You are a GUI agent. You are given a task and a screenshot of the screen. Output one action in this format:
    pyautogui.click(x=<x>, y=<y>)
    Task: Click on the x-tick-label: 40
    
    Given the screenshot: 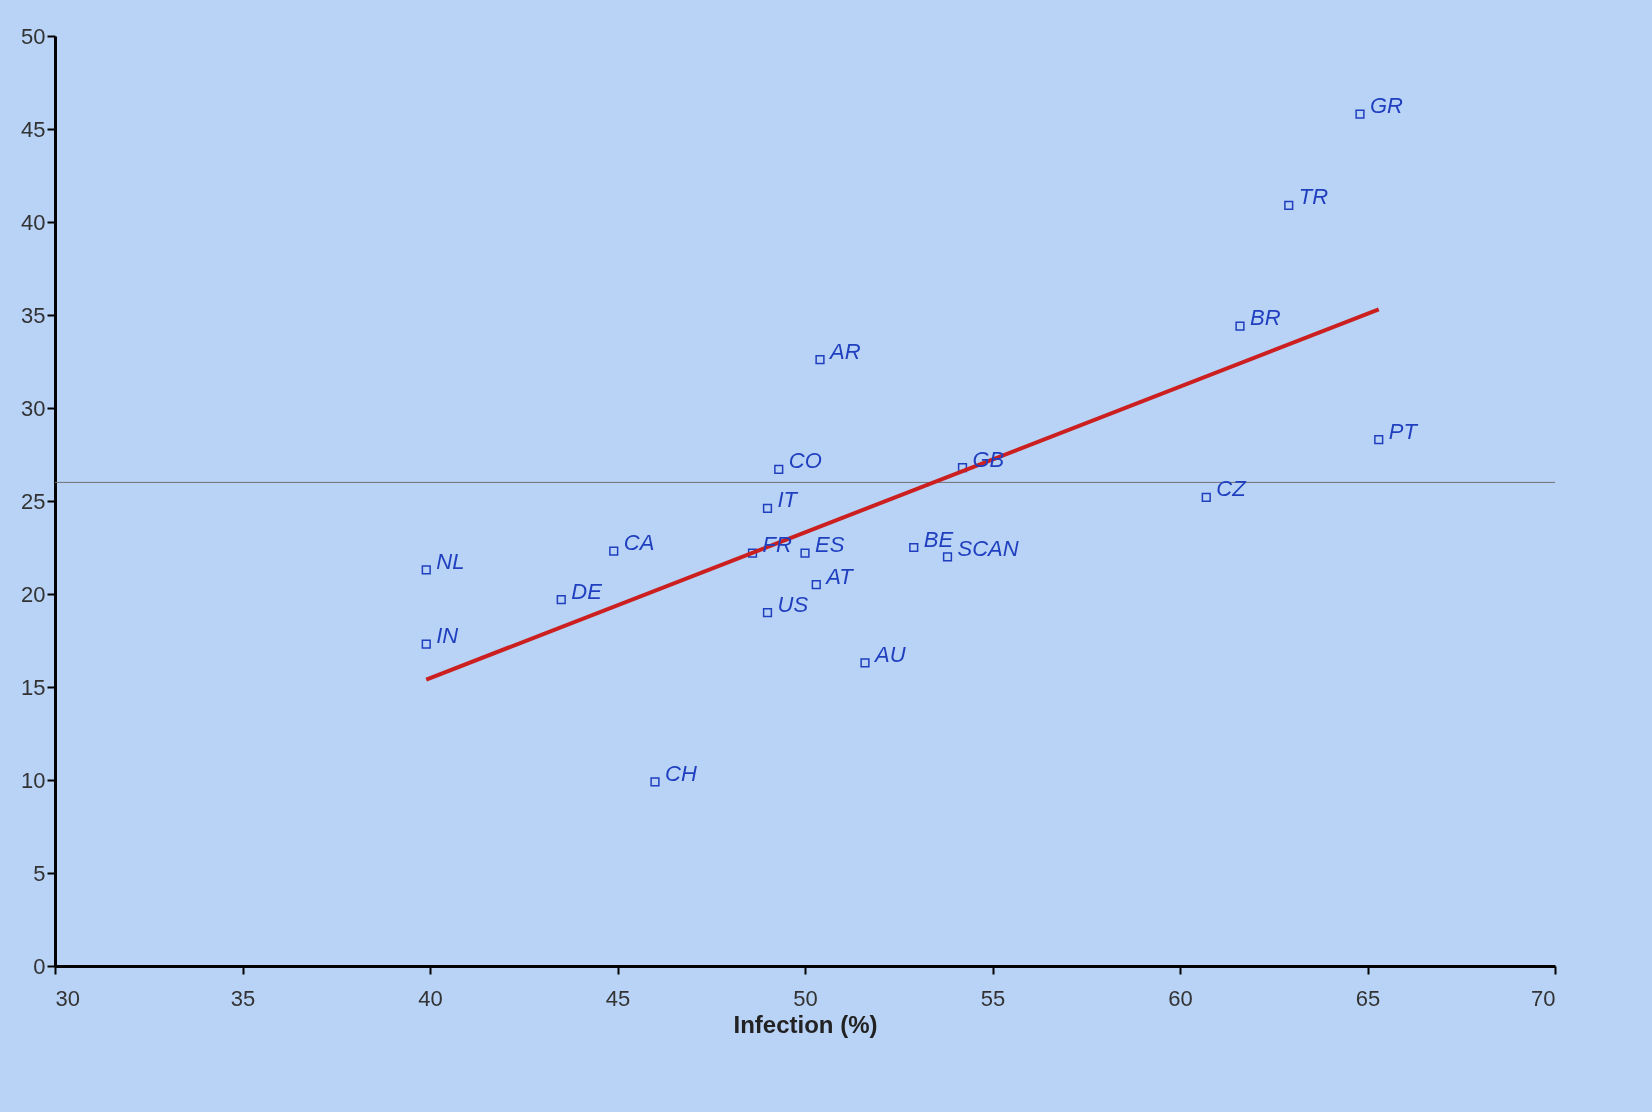 What is the action you would take?
    pyautogui.click(x=430, y=998)
    